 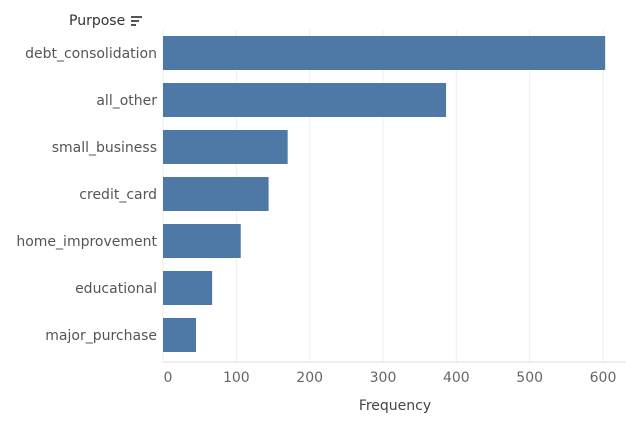 What do you see at coordinates (101, 336) in the screenshot?
I see `category-label-major-purchase: major_purchase` at bounding box center [101, 336].